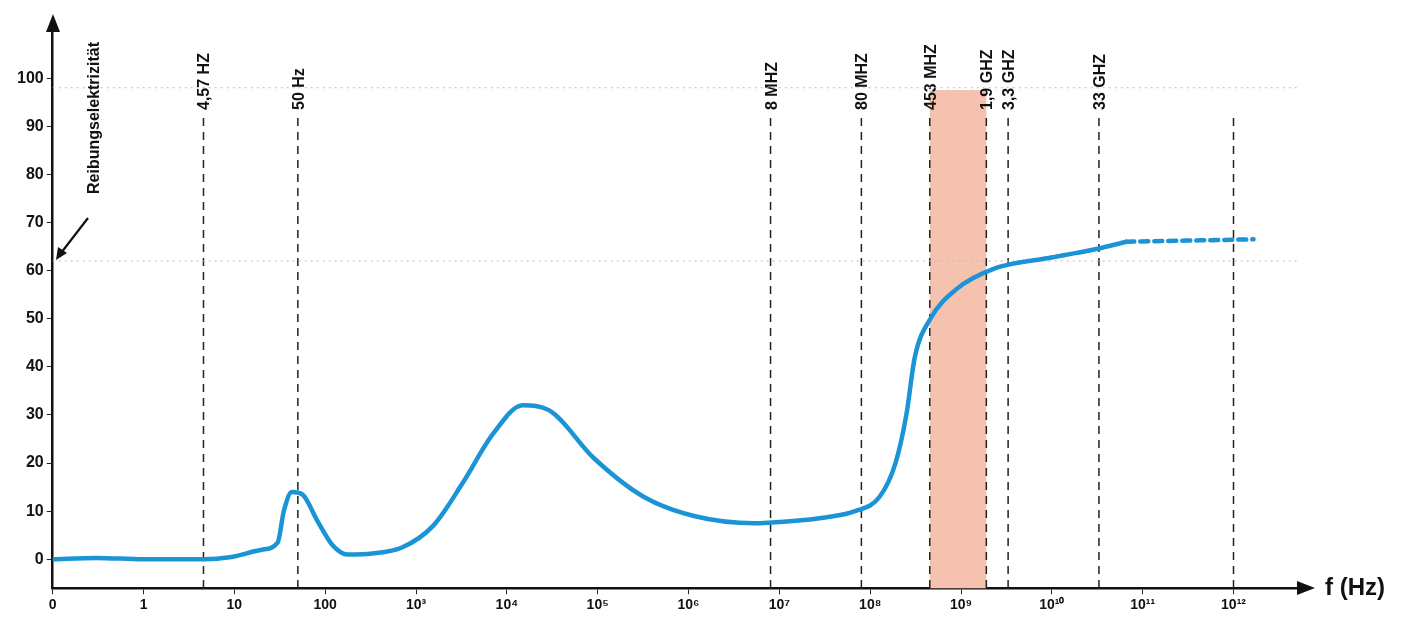 The width and height of the screenshot is (1417, 617). Describe the element at coordinates (325, 604) in the screenshot. I see `x-tick-label: 100` at that location.